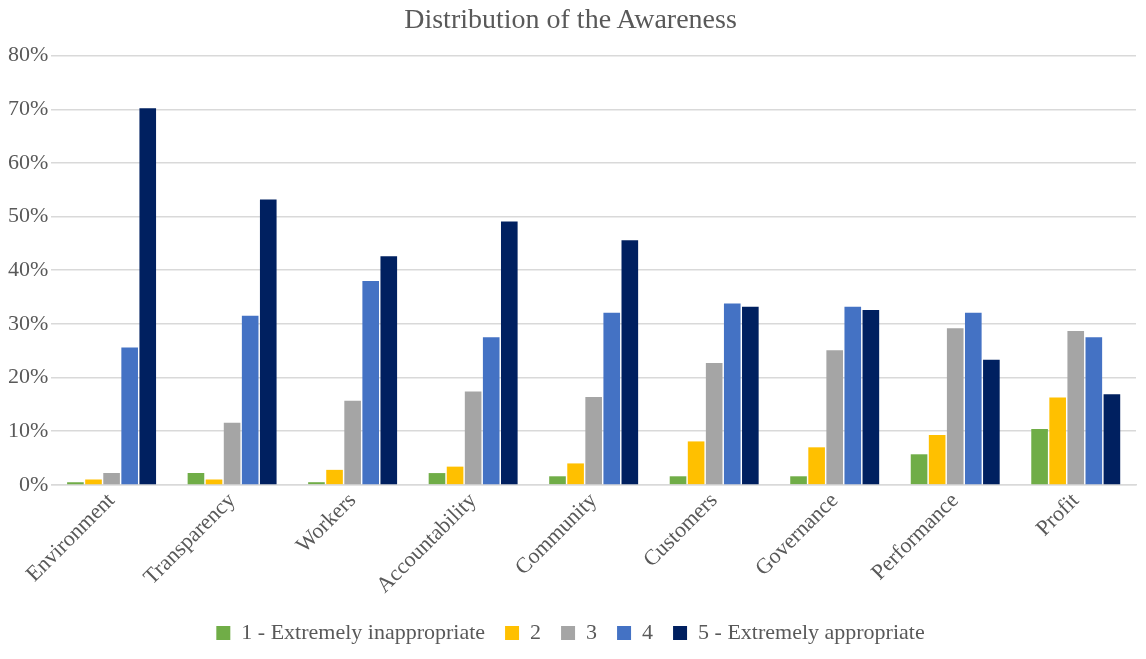  I want to click on y-tick-label: 20%, so click(28, 376).